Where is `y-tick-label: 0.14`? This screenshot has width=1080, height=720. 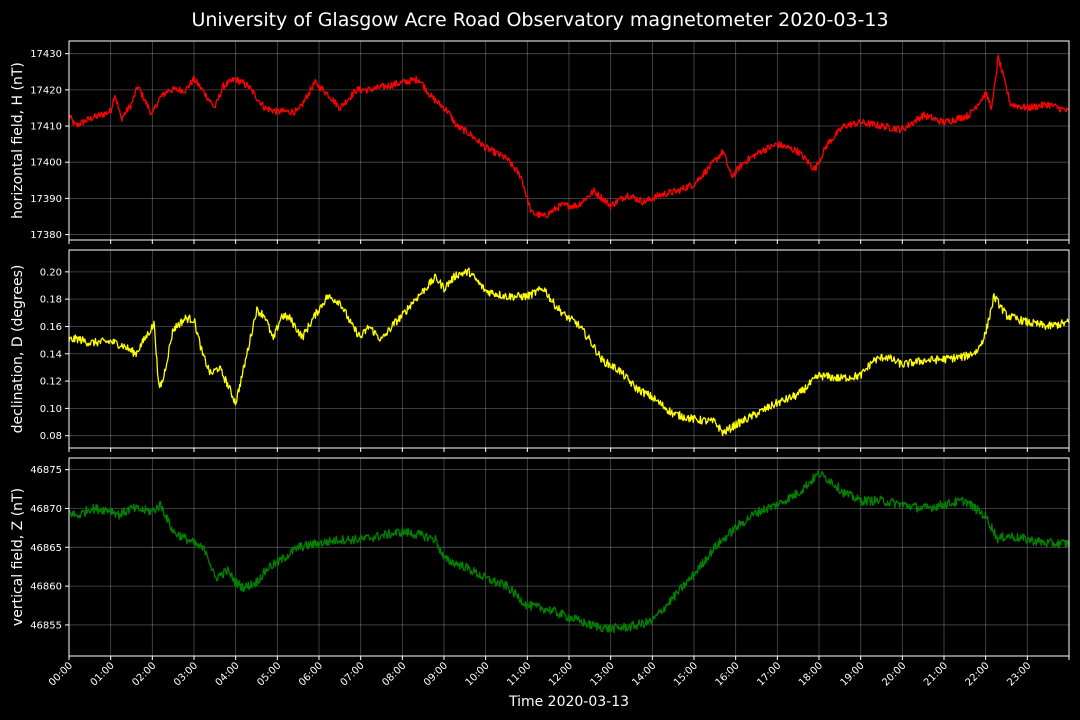 y-tick-label: 0.14 is located at coordinates (51, 354).